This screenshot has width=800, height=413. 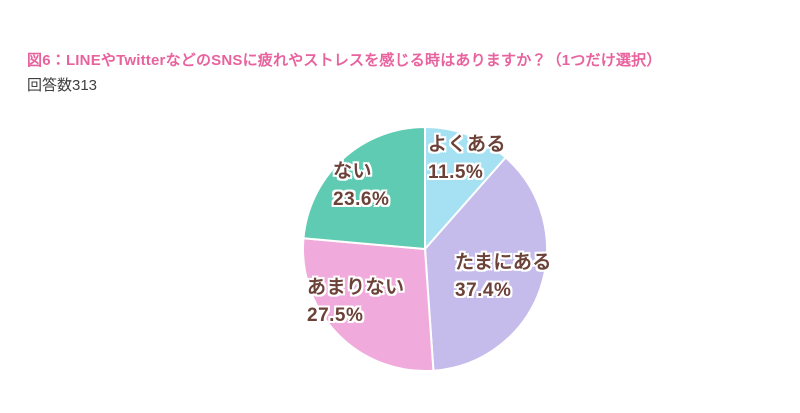 What do you see at coordinates (467, 144) in the screenshot?
I see `slice-label-yokuaru-text: よくある` at bounding box center [467, 144].